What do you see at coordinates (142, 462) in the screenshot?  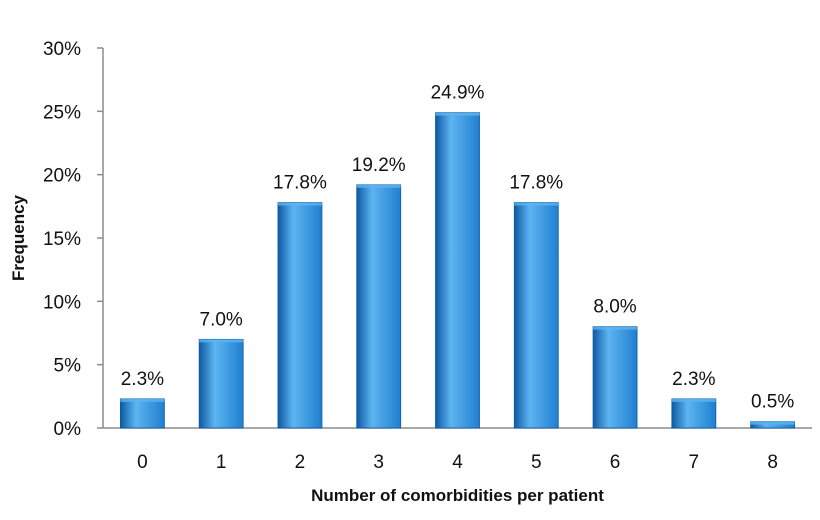 I see `x-tick-label: 0` at bounding box center [142, 462].